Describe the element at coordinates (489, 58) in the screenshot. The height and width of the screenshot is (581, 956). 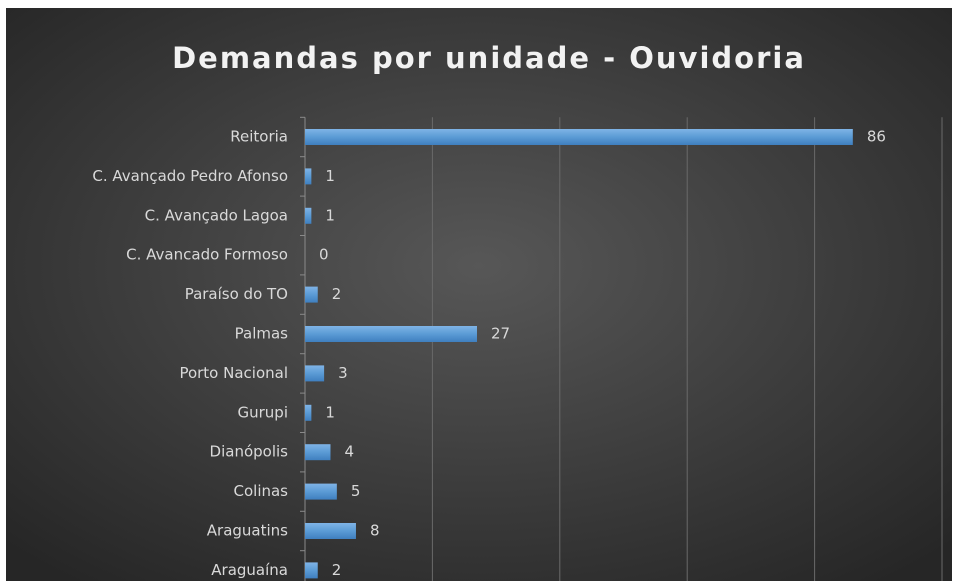
I see `chart-title: Demandas por unidade - Ouvidoria` at that location.